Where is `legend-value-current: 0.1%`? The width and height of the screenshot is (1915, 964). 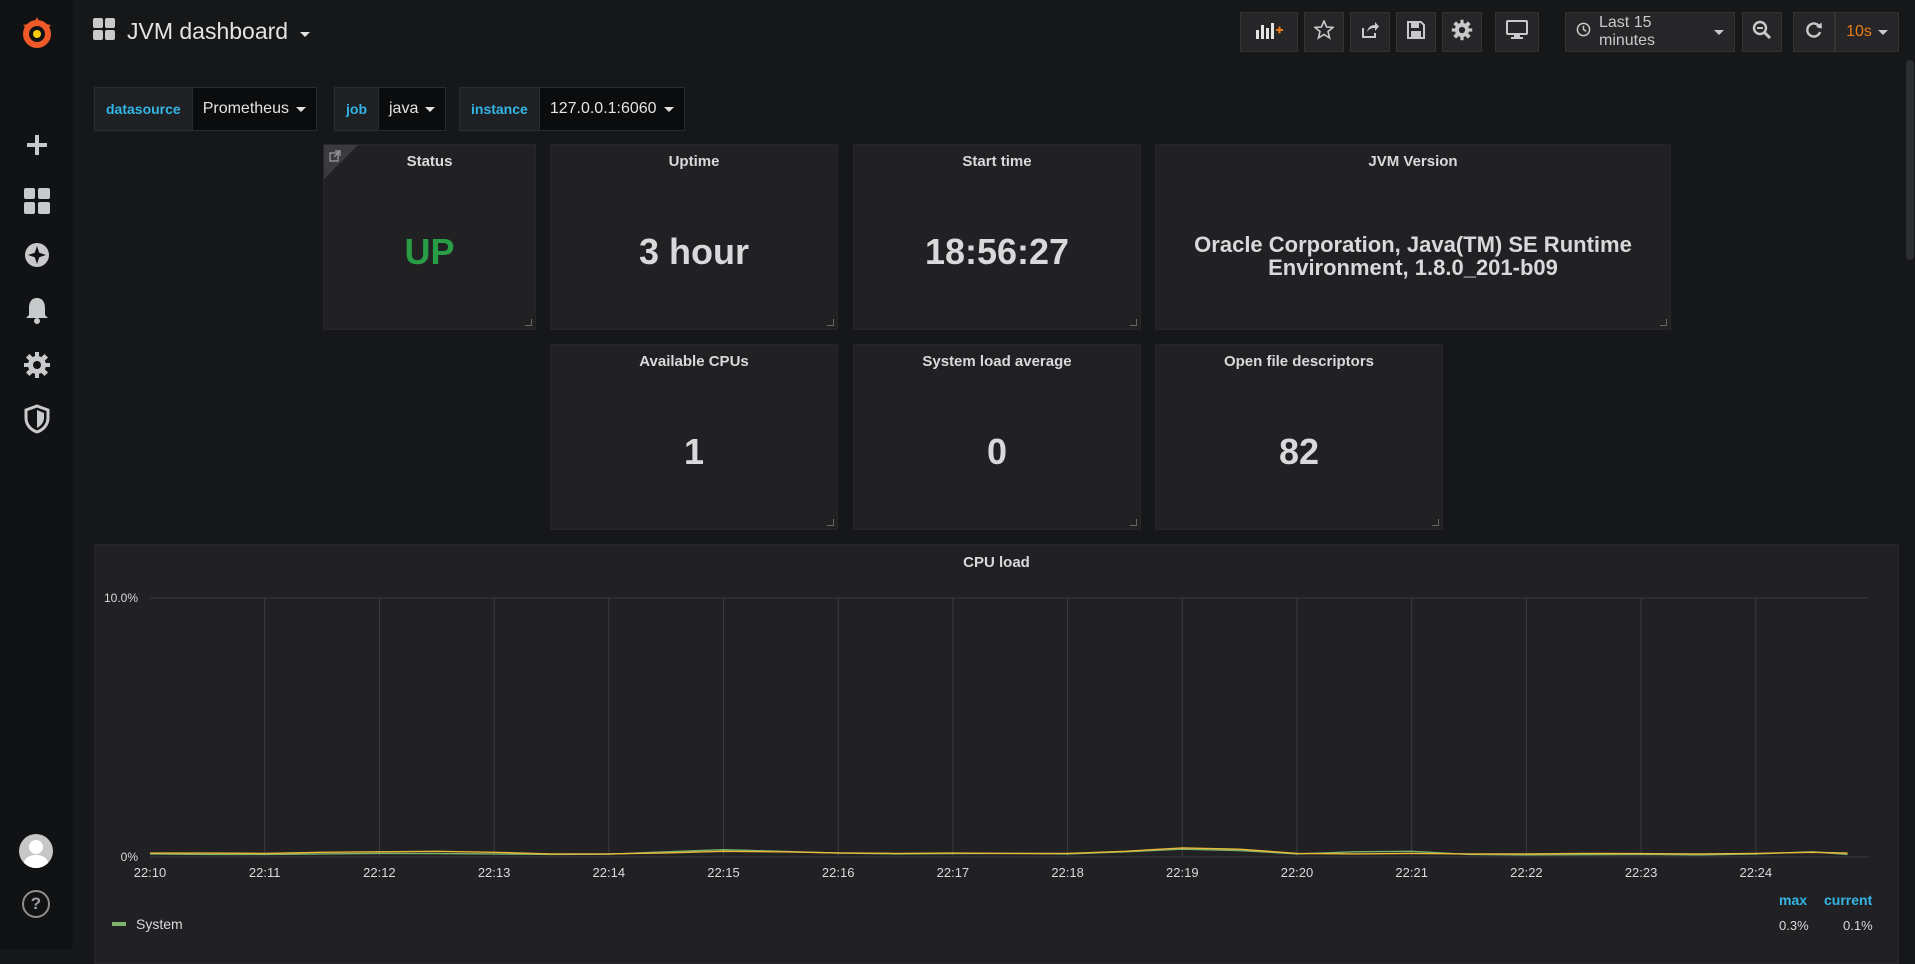 legend-value-current: 0.1% is located at coordinates (1858, 925).